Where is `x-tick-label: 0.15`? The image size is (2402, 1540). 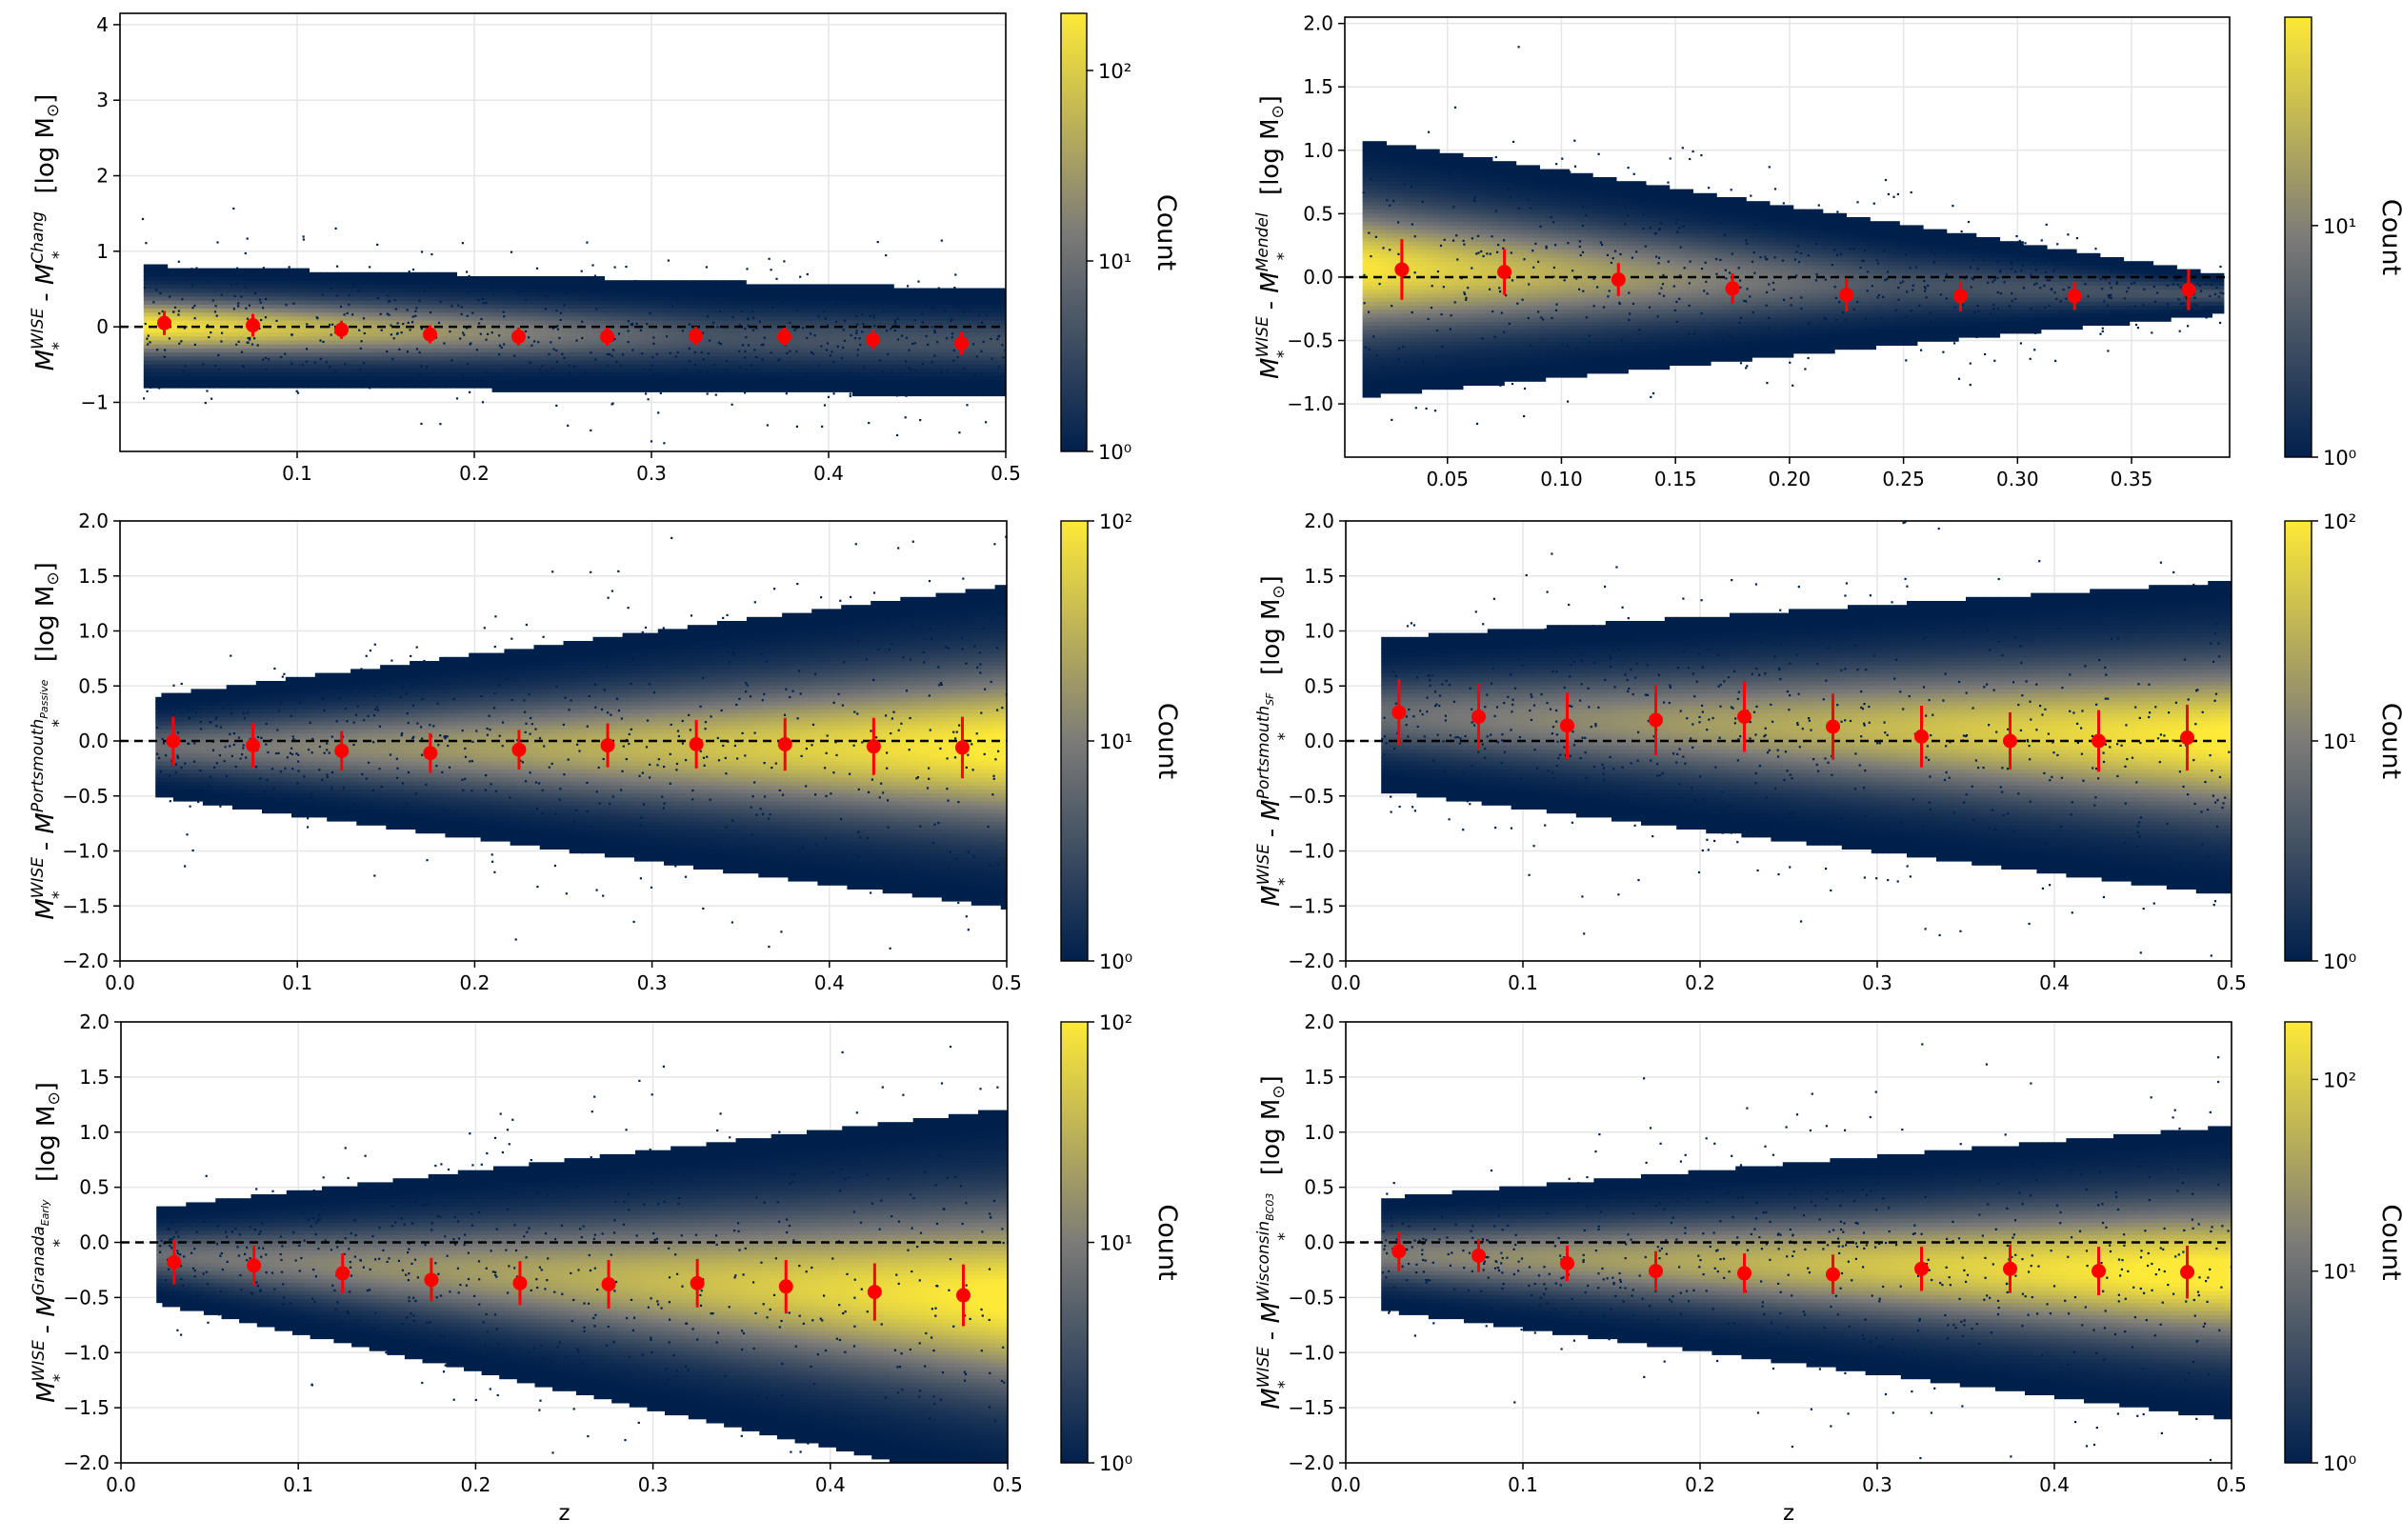
x-tick-label: 0.15 is located at coordinates (1675, 479).